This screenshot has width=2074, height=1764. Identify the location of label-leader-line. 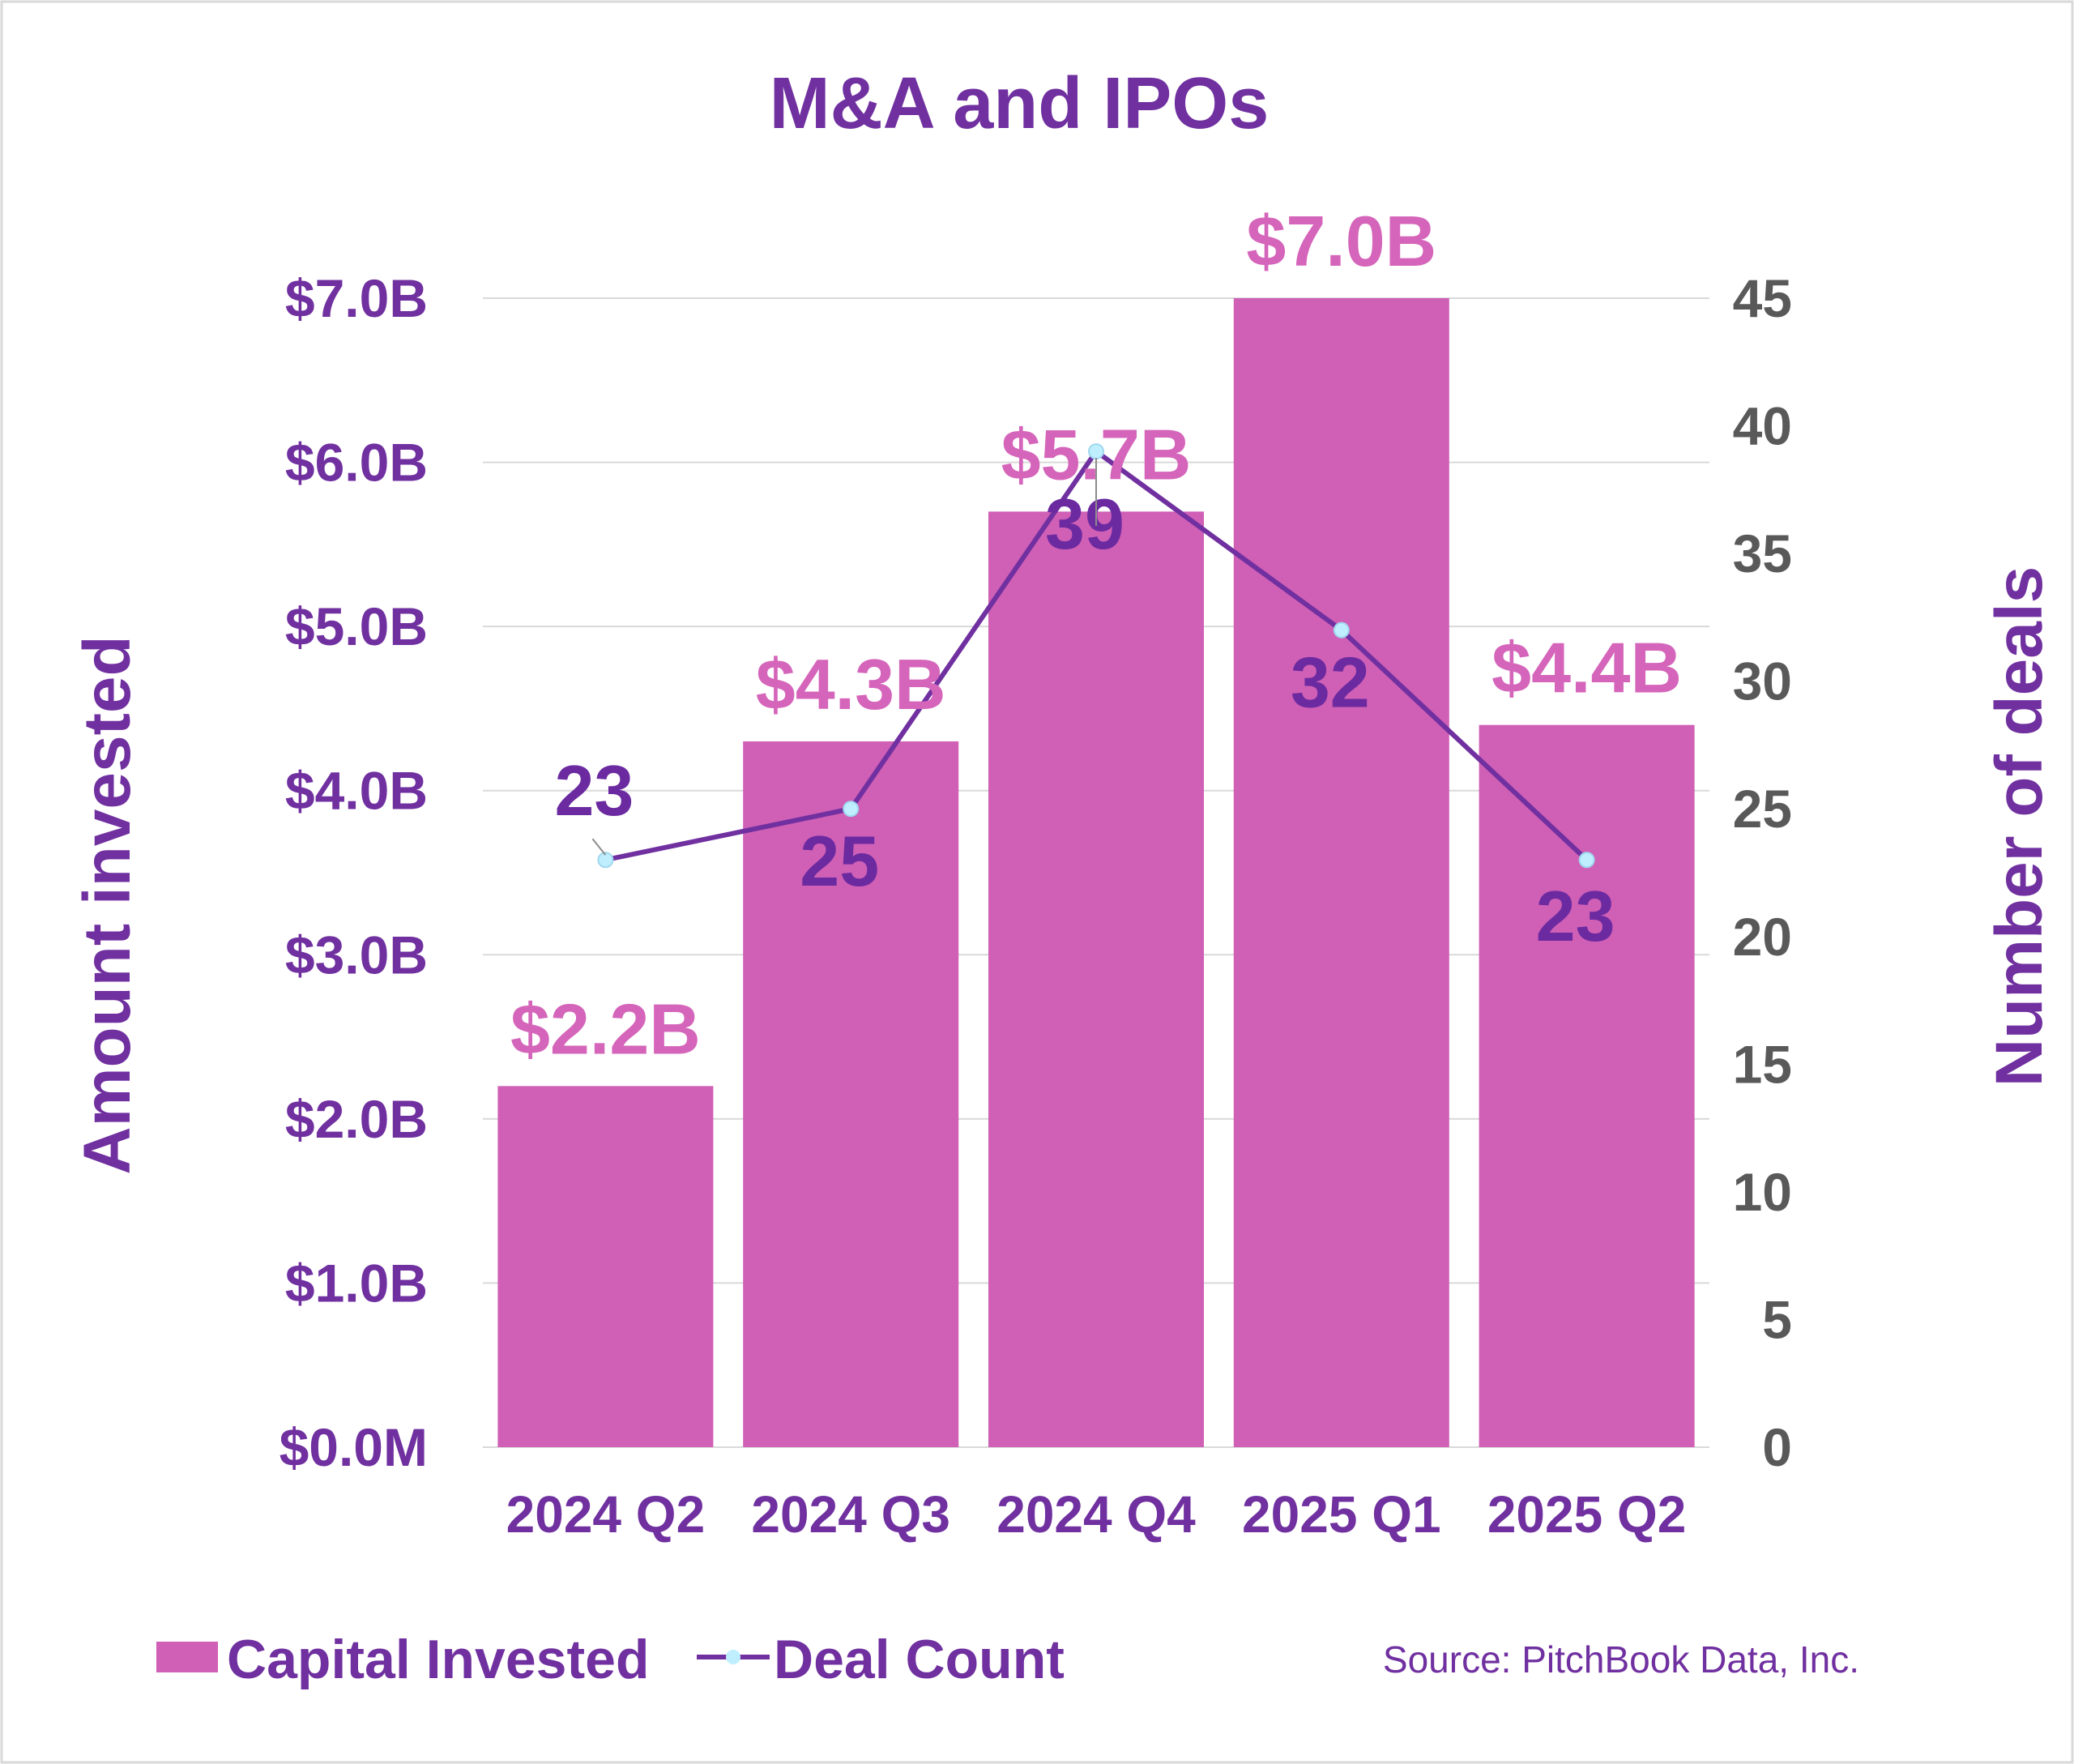
(599, 847).